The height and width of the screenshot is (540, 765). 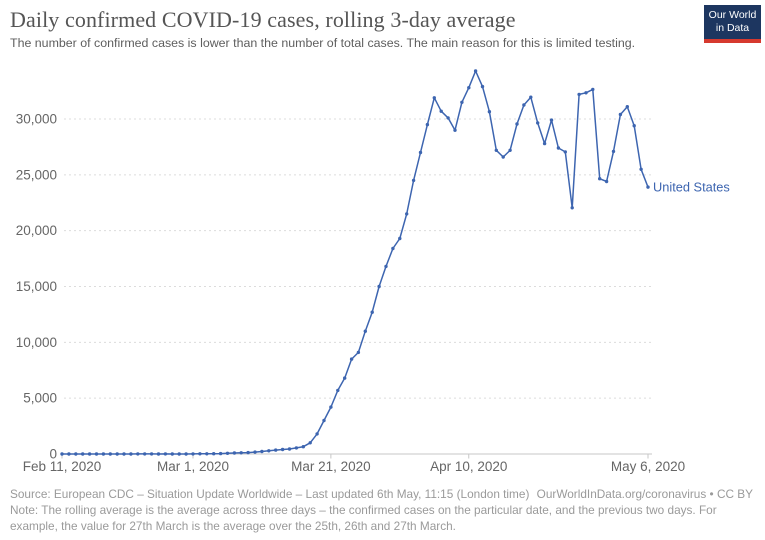 What do you see at coordinates (36, 174) in the screenshot?
I see `y-tick-label: 25,000` at bounding box center [36, 174].